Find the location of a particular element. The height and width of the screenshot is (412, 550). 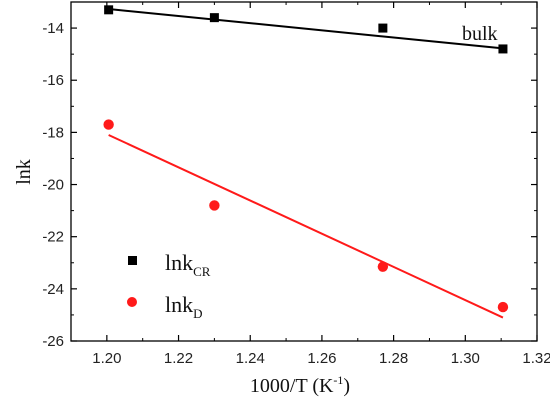

y-tick-label: -24 is located at coordinates (53, 289).